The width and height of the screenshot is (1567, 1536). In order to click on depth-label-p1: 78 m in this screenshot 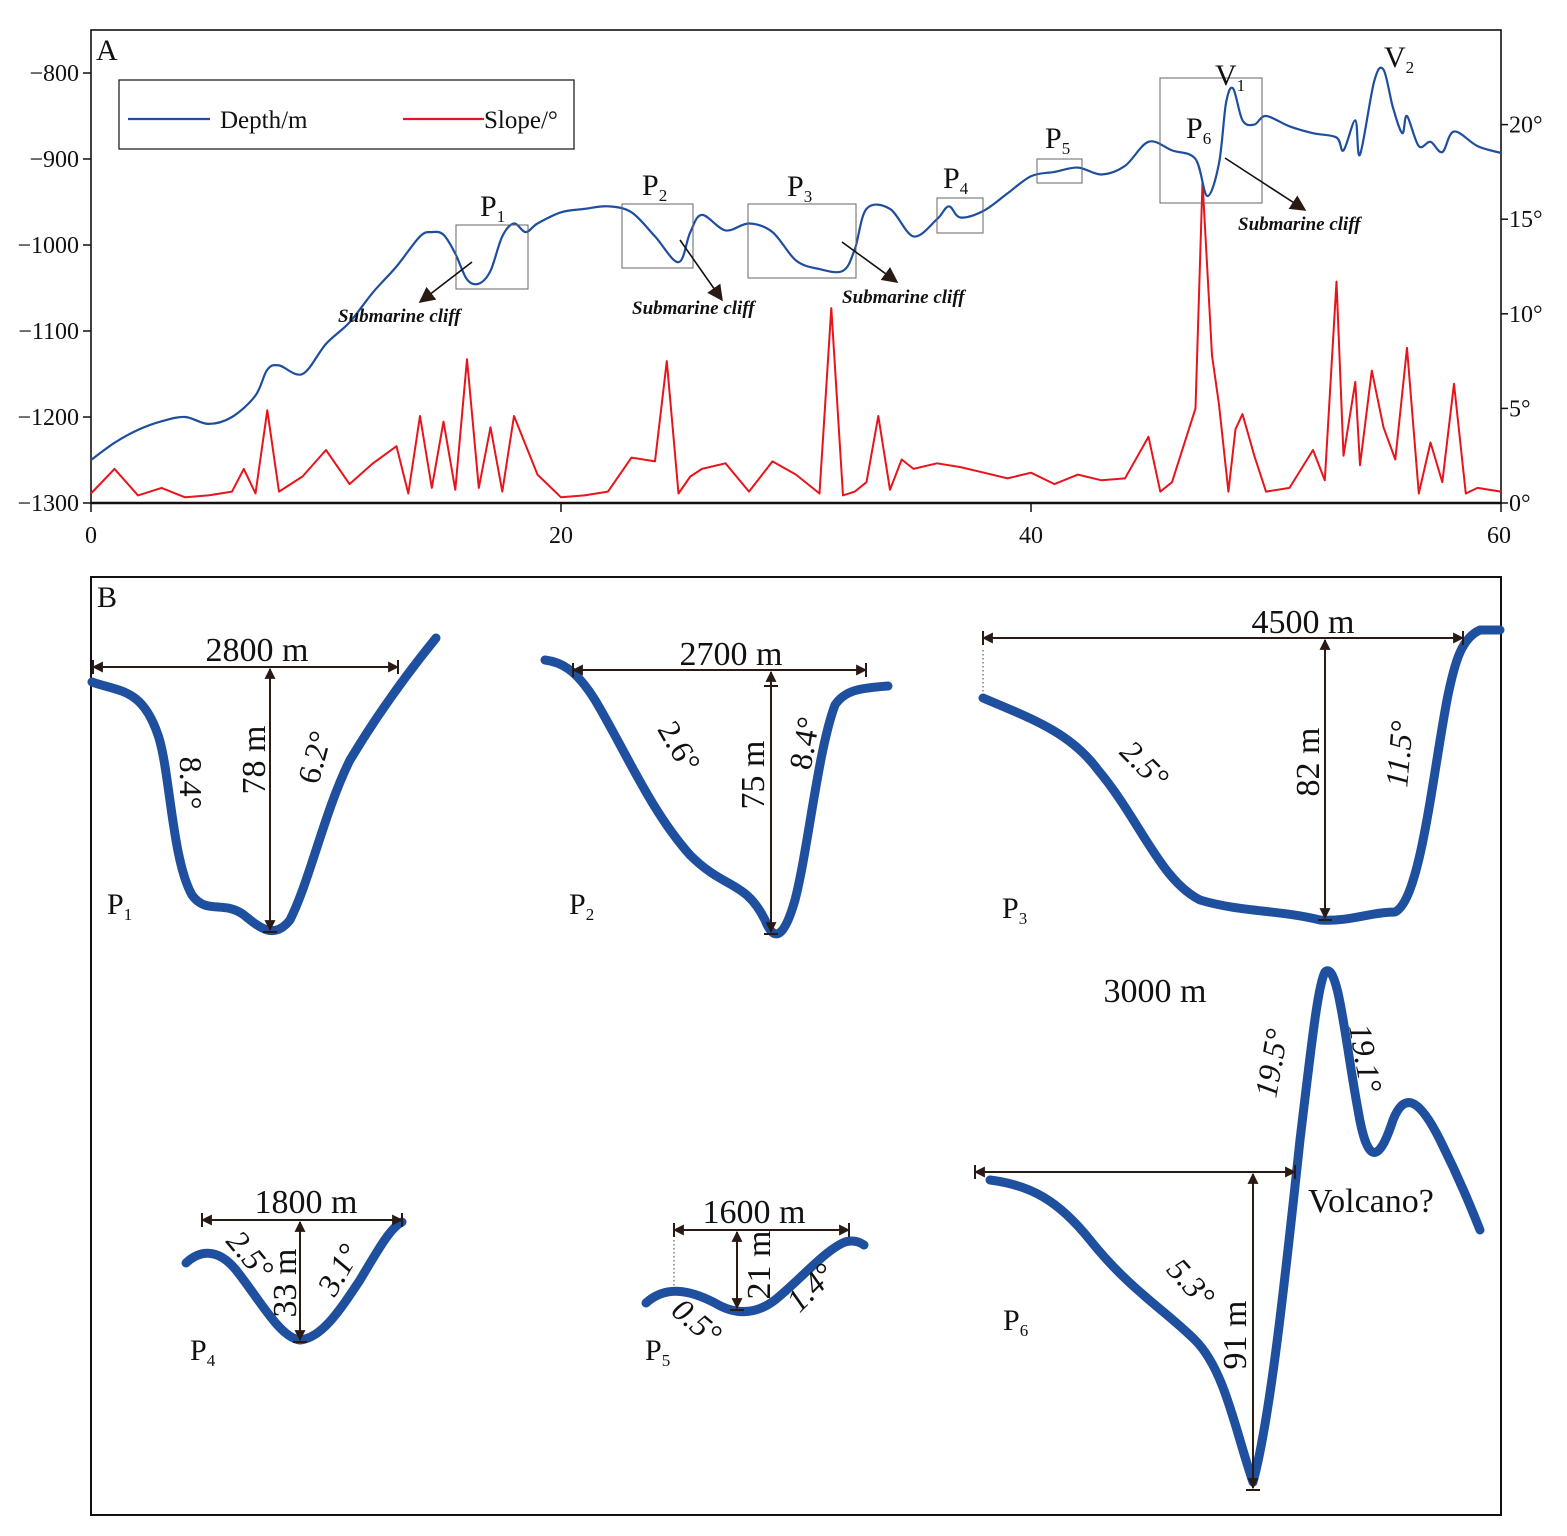, I will do `click(254, 760)`.